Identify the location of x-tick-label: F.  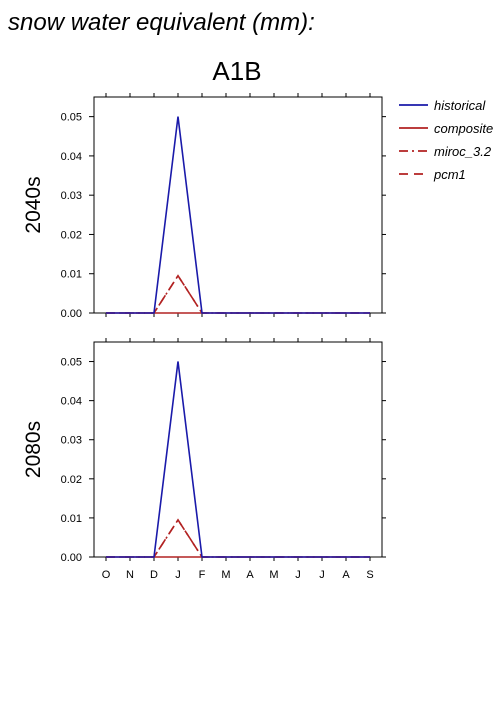
(202, 575).